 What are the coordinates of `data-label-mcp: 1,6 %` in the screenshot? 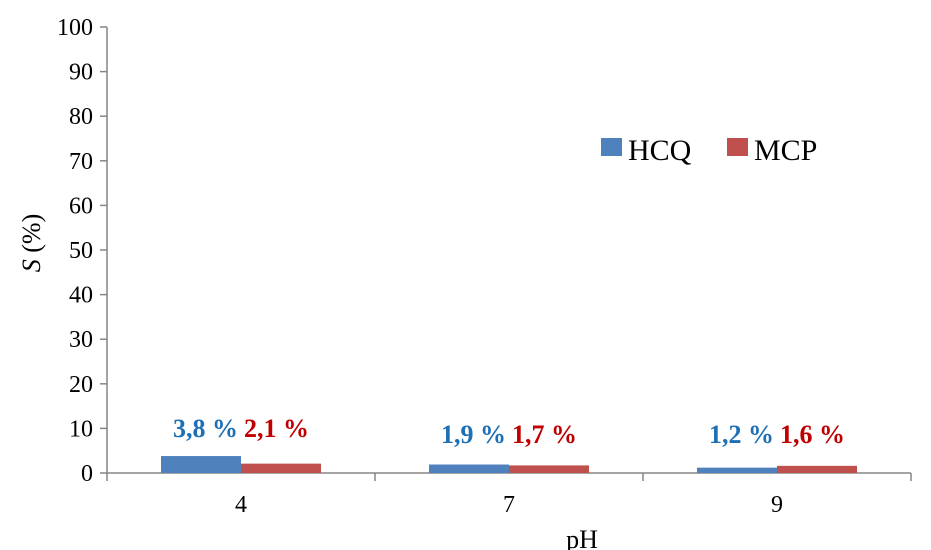 It's located at (812, 434).